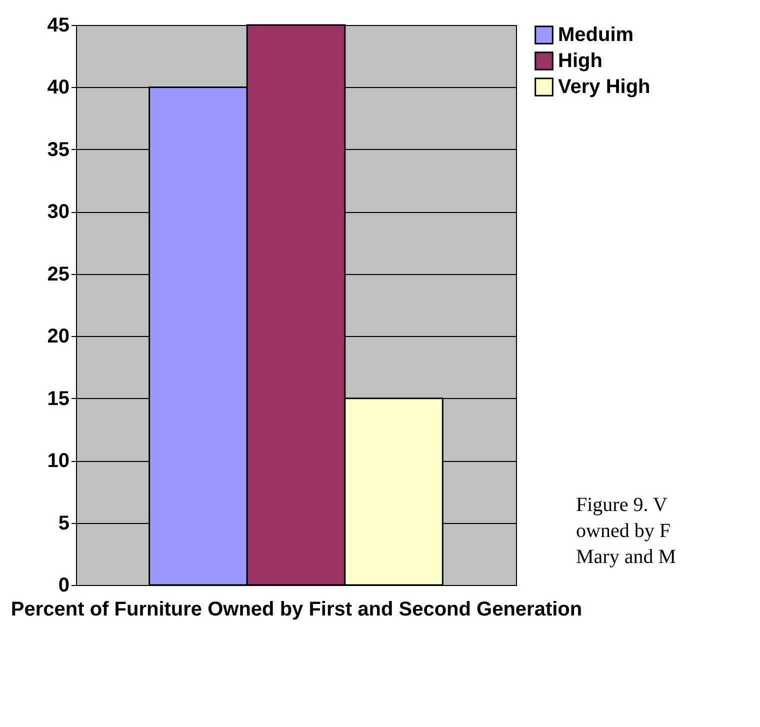  What do you see at coordinates (58, 274) in the screenshot?
I see `y-tick-label: 25` at bounding box center [58, 274].